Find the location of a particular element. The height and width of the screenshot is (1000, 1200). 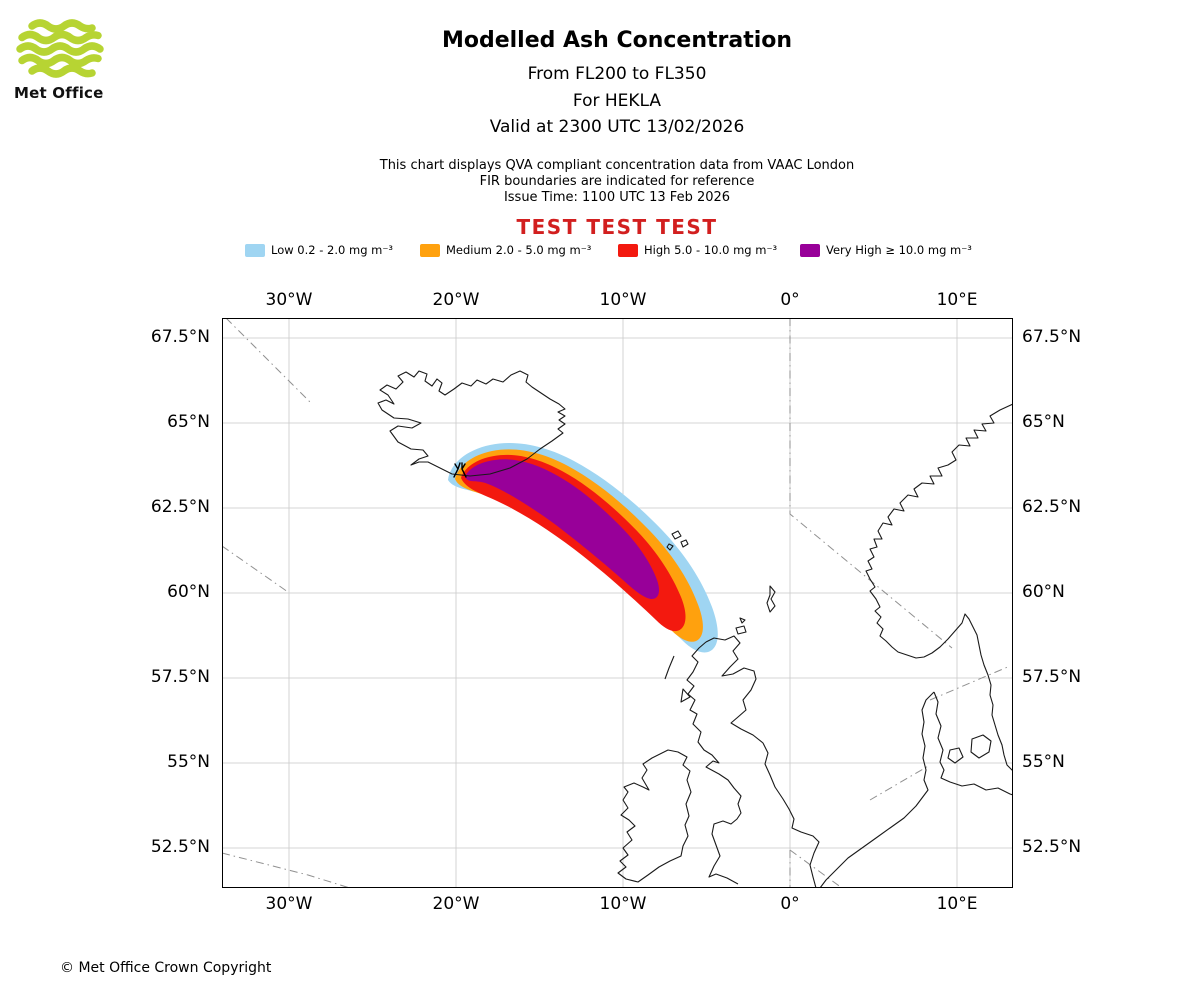

volcano-icon is located at coordinates (460, 470).